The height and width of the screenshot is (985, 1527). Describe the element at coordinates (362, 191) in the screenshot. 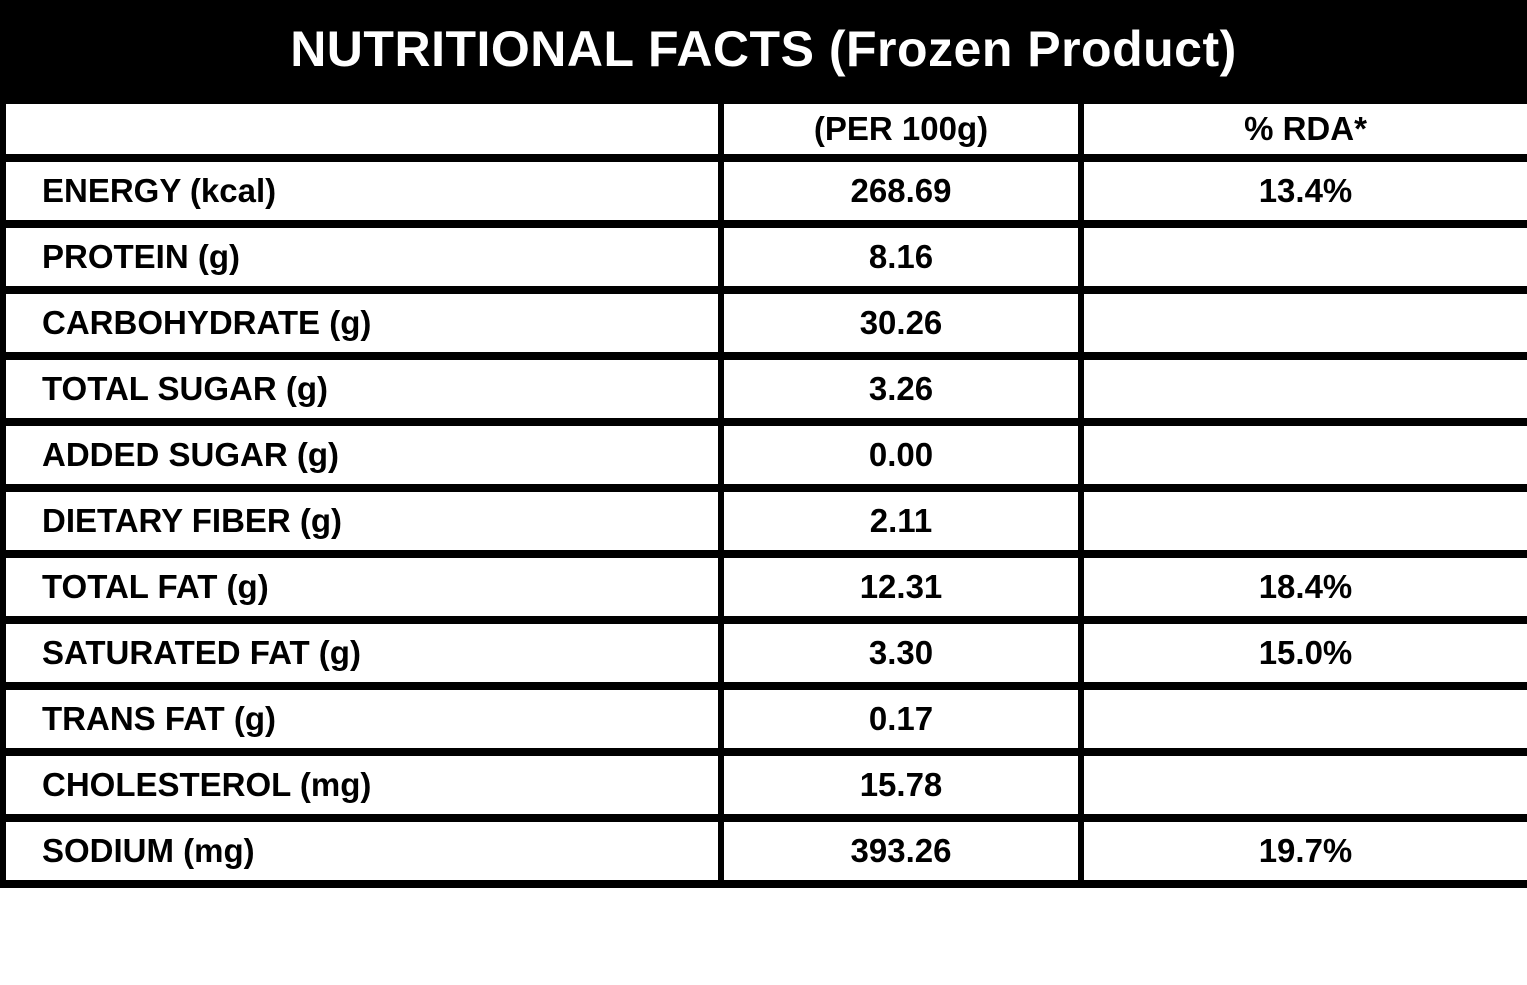

I see `nutrient-label: ENERGY (kcal)` at that location.